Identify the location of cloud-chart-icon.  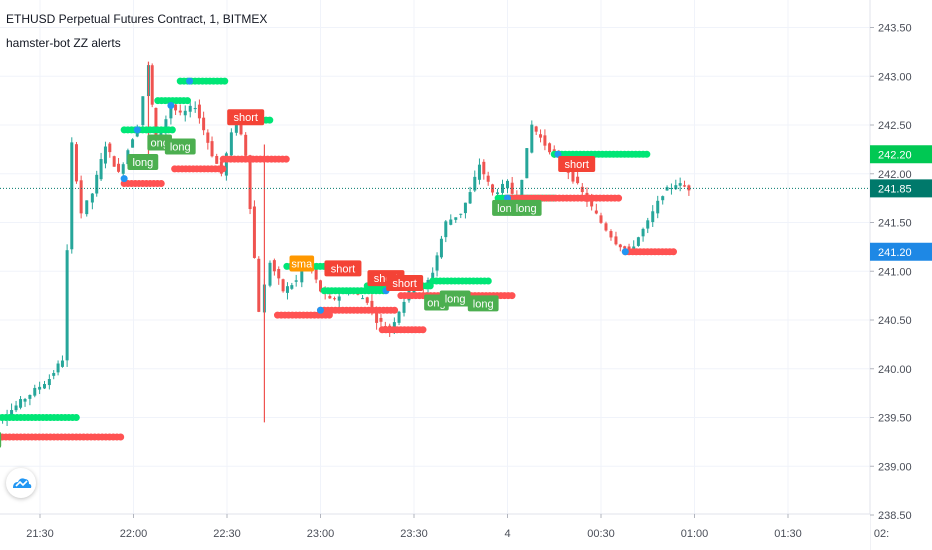
(22, 483).